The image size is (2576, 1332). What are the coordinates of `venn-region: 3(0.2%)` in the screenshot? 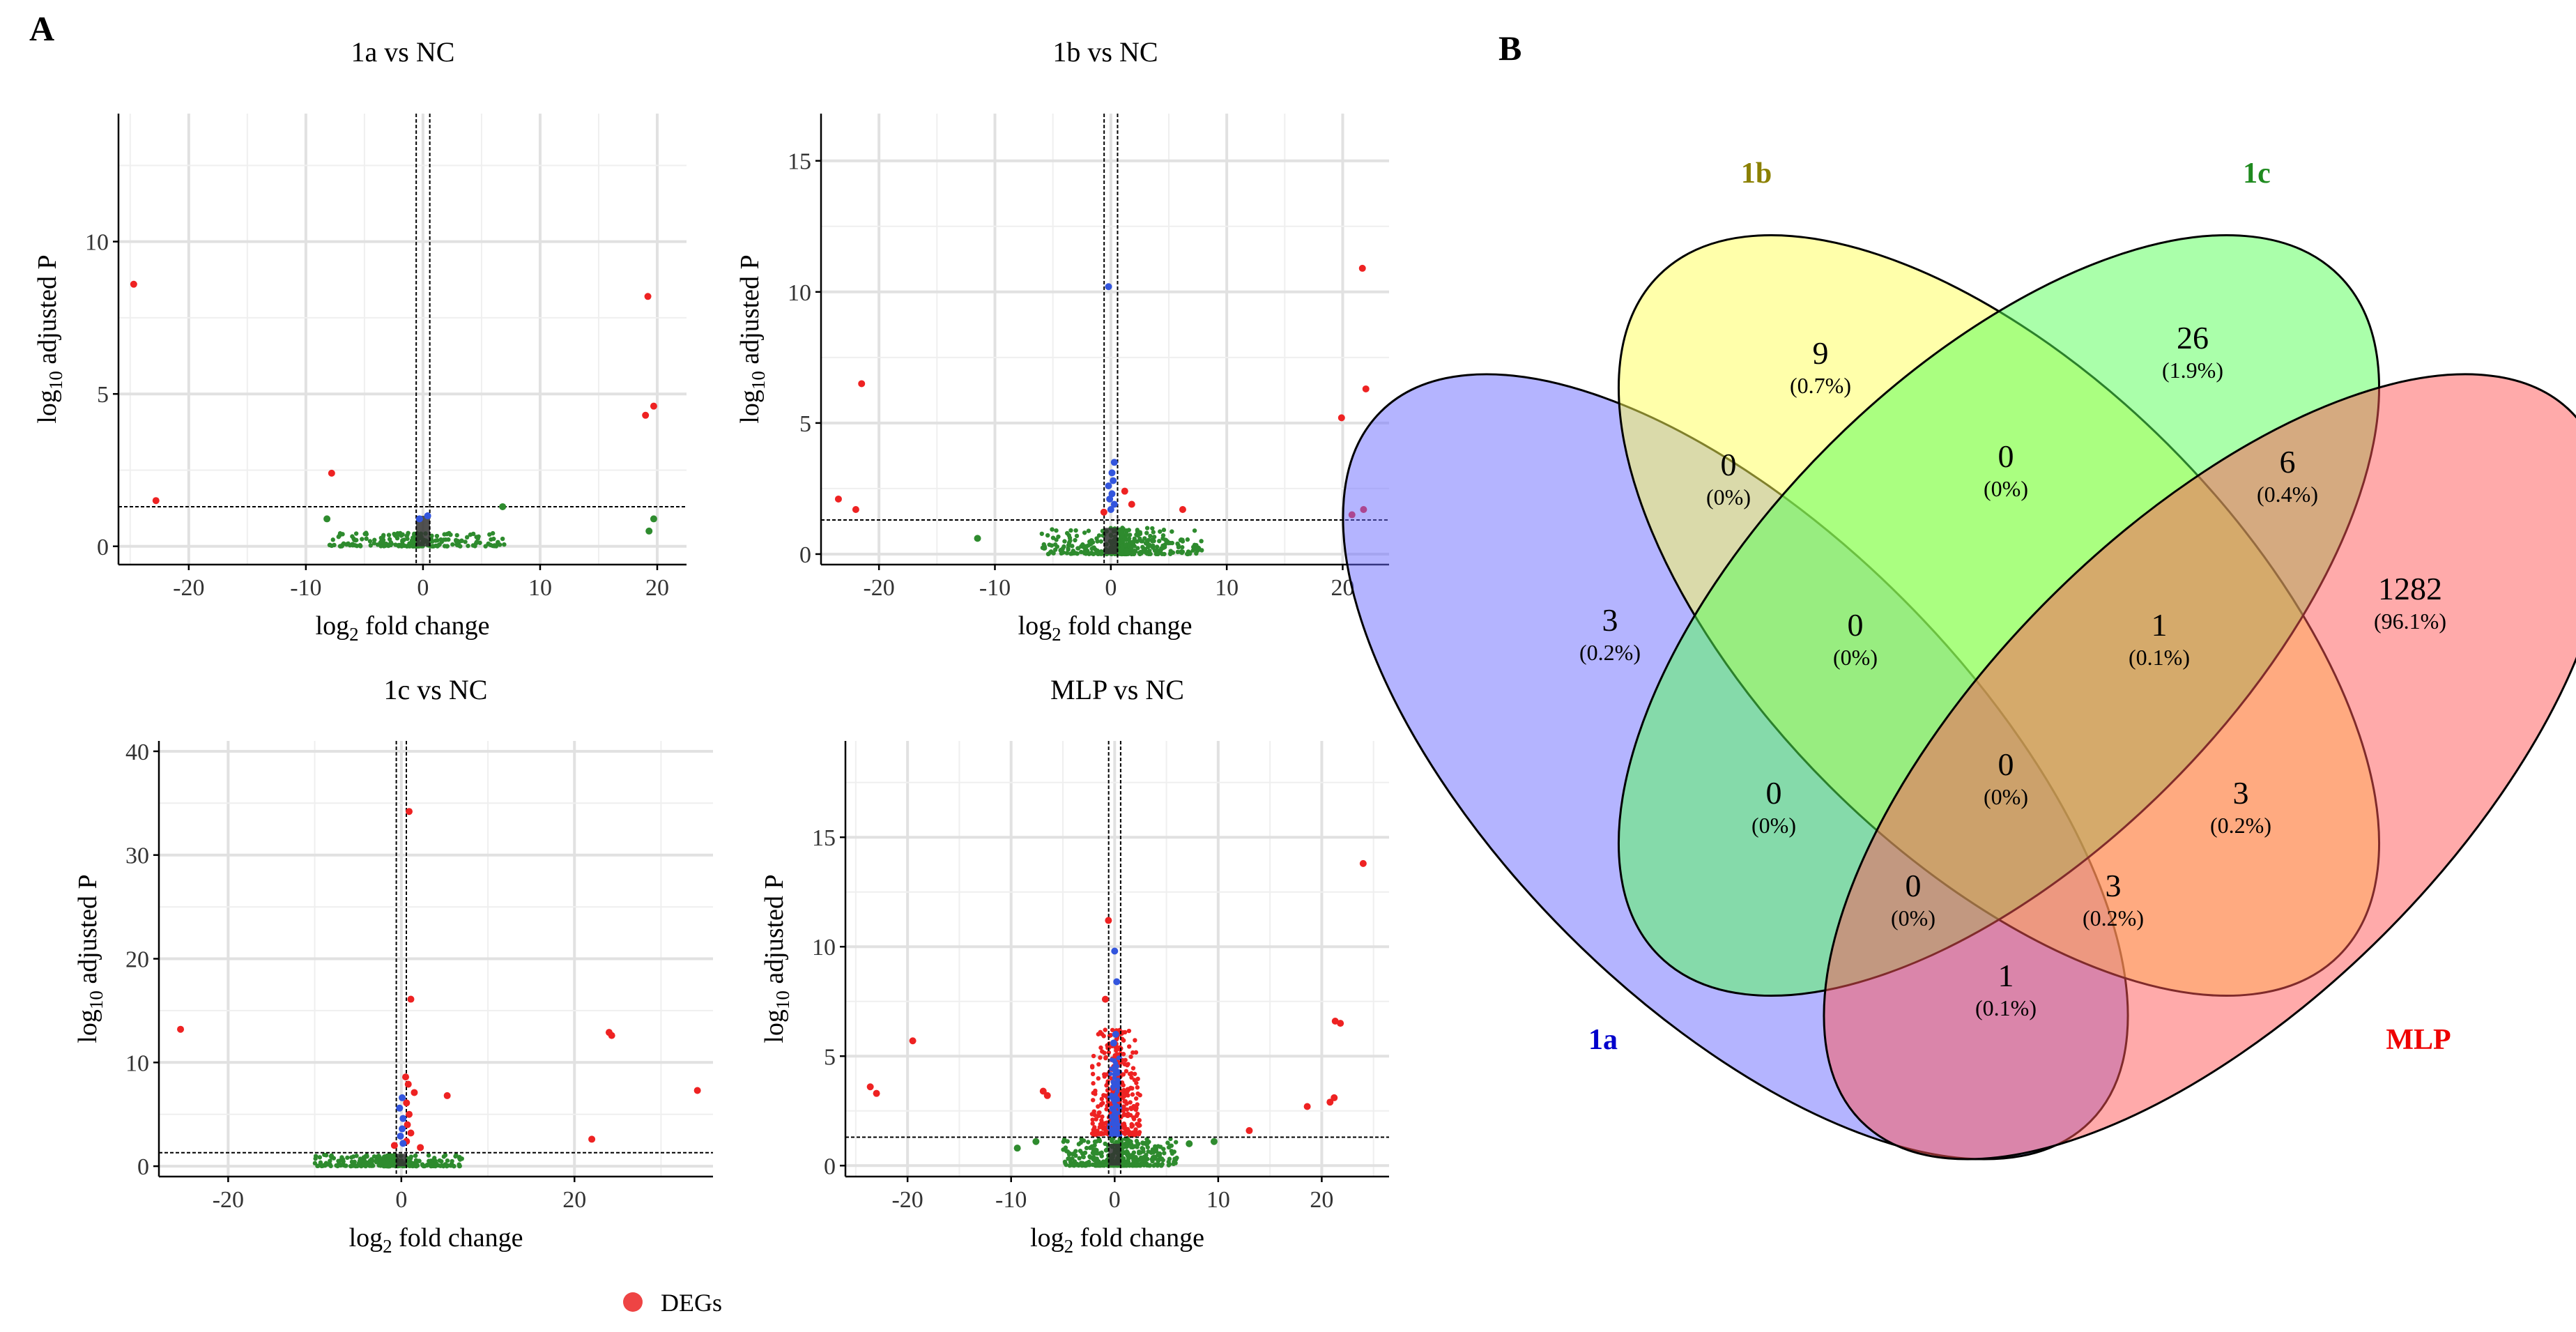 It's located at (2240, 806).